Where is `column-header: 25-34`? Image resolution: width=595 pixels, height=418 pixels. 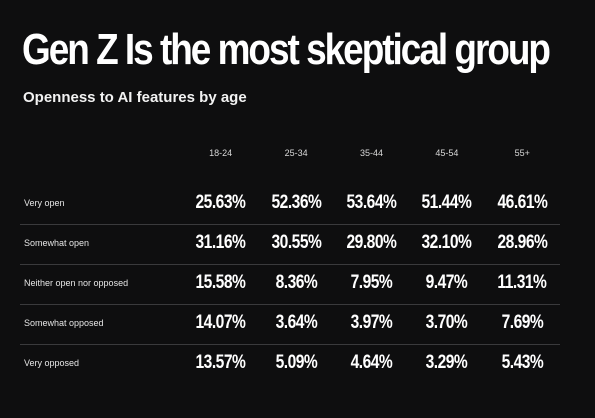 column-header: 25-34 is located at coordinates (296, 153).